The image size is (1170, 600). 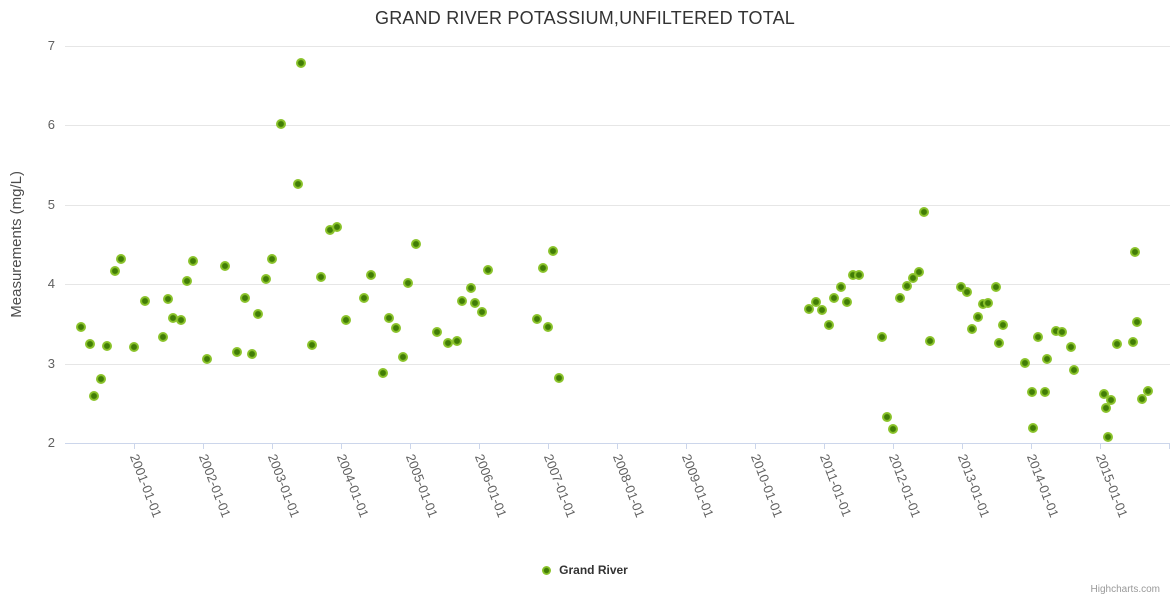 What do you see at coordinates (585, 570) in the screenshot?
I see `legend-item-grand-river: Grand River` at bounding box center [585, 570].